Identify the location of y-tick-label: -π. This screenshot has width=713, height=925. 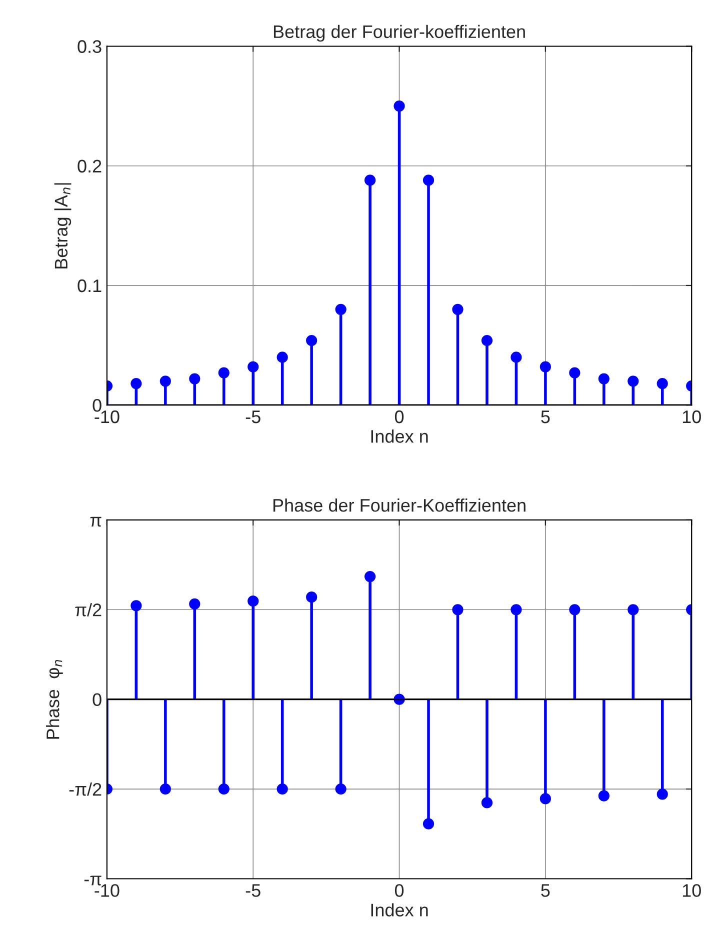
(93, 881).